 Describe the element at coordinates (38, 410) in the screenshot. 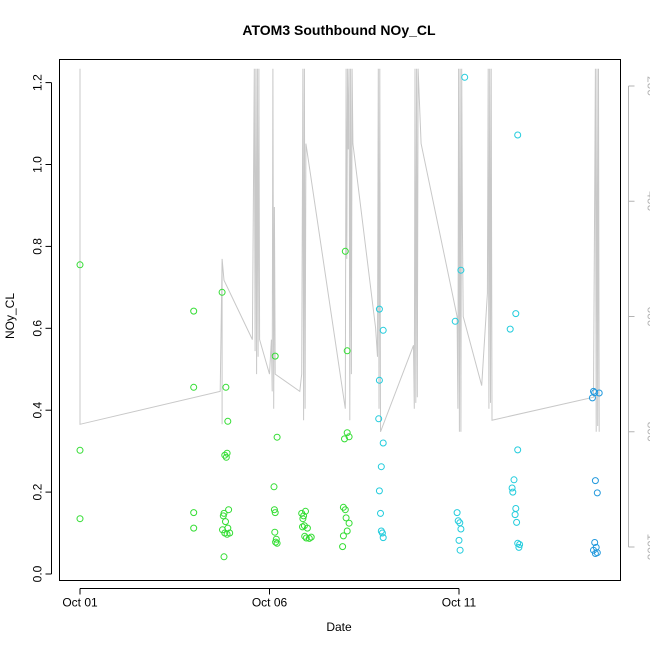

I see `y-tick-label: 0.4` at that location.